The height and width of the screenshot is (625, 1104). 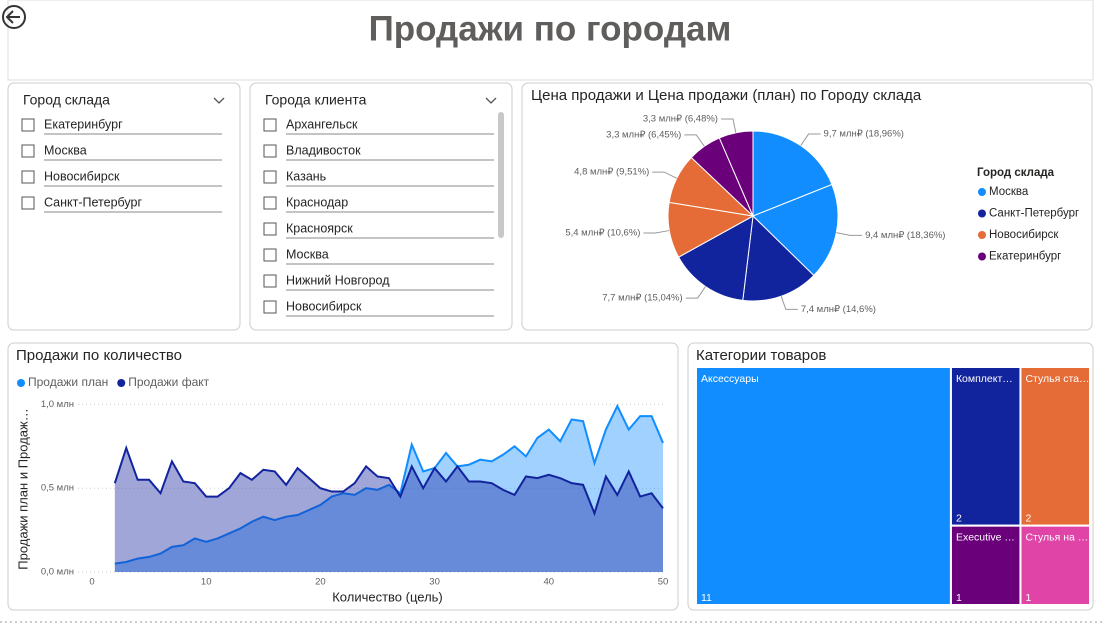 I want to click on slicer-item: Екатеринбург, so click(x=83, y=124).